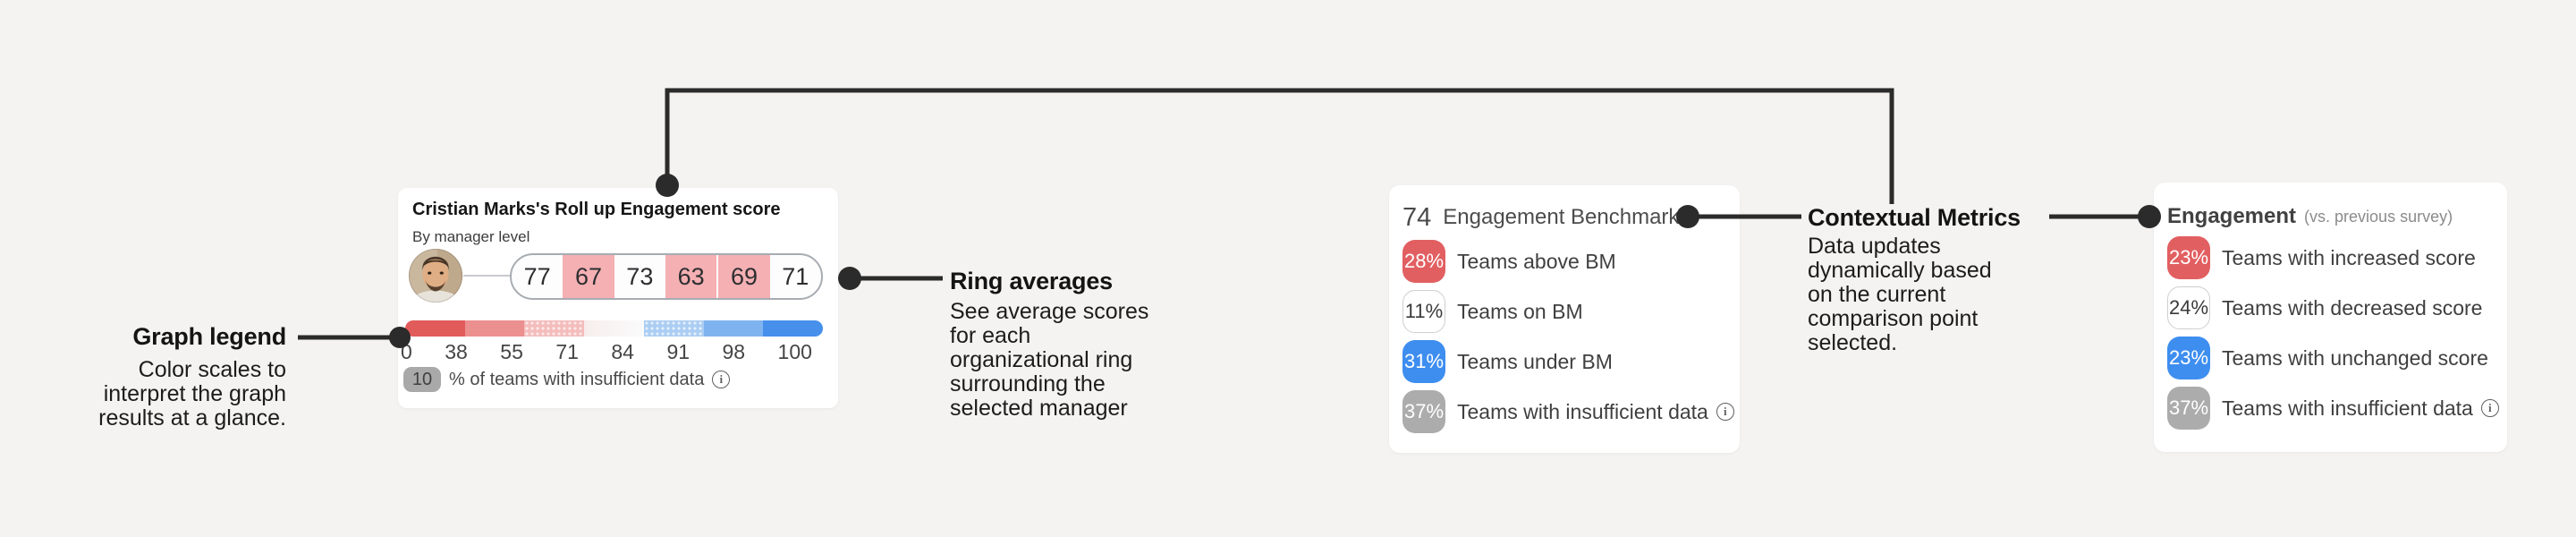 The image size is (2576, 537). I want to click on ring-average-cell: 69, so click(743, 276).